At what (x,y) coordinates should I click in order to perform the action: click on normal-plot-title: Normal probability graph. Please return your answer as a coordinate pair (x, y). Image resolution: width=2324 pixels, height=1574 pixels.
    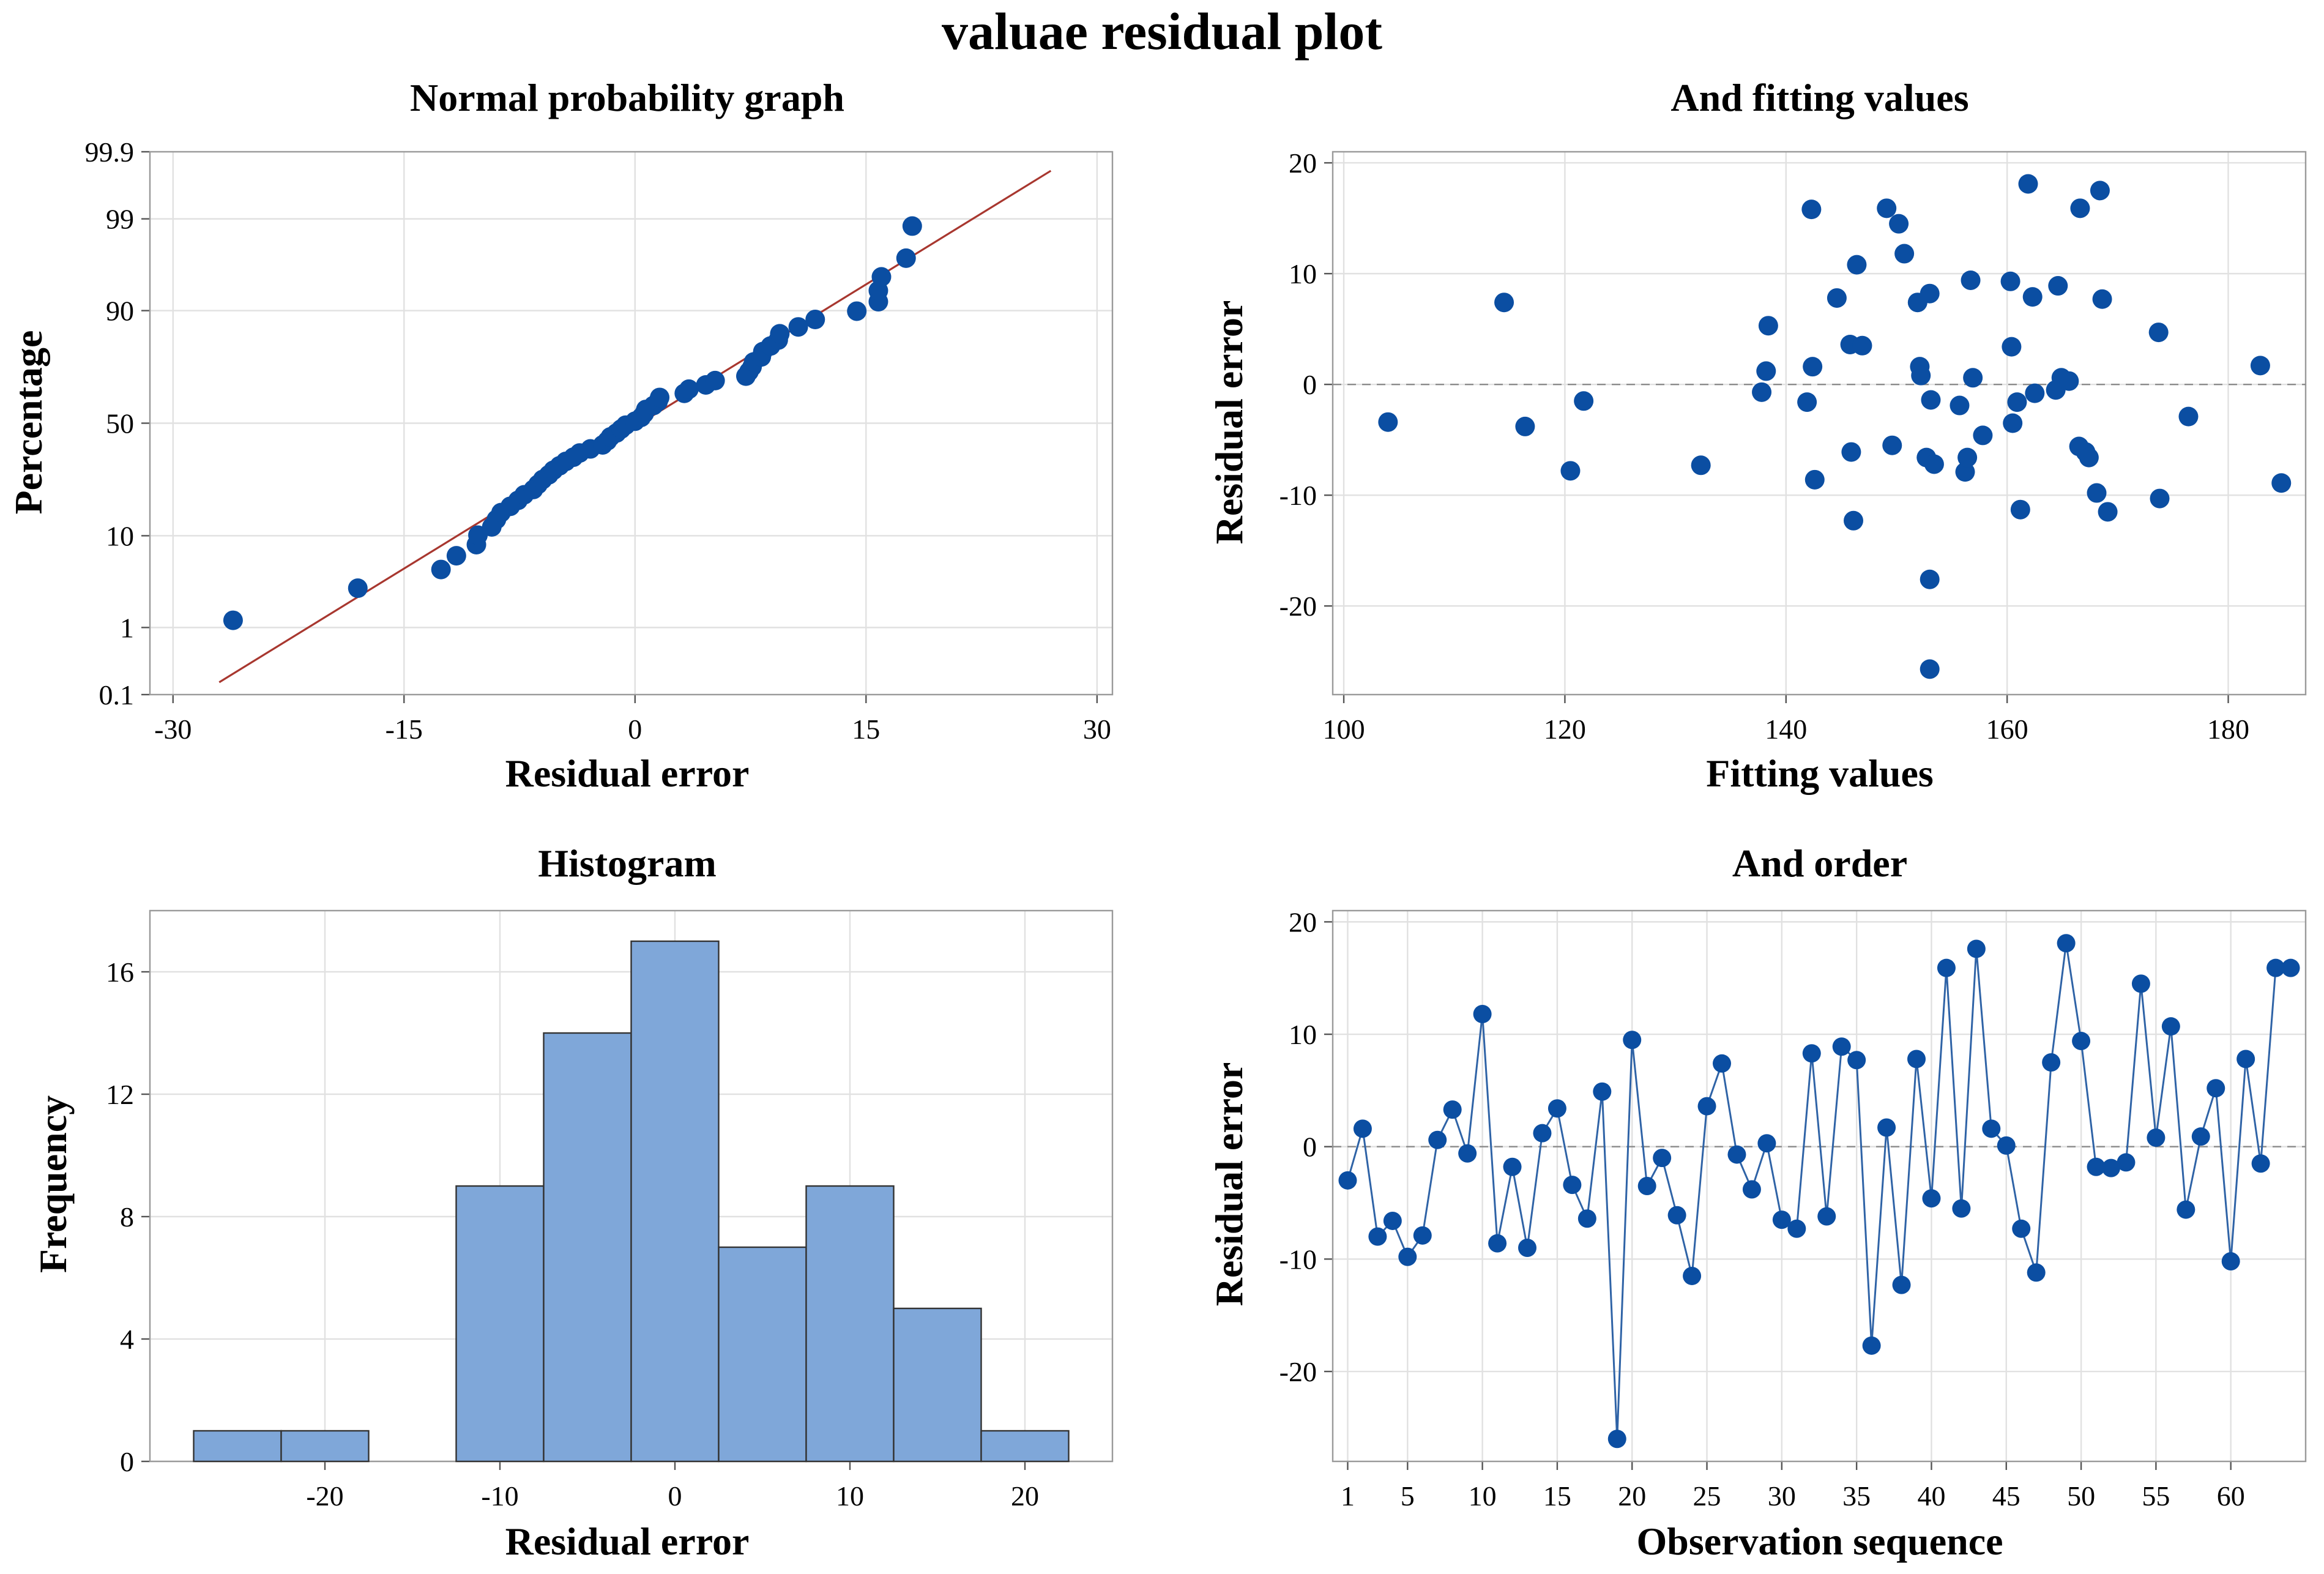
    Looking at the image, I should click on (627, 98).